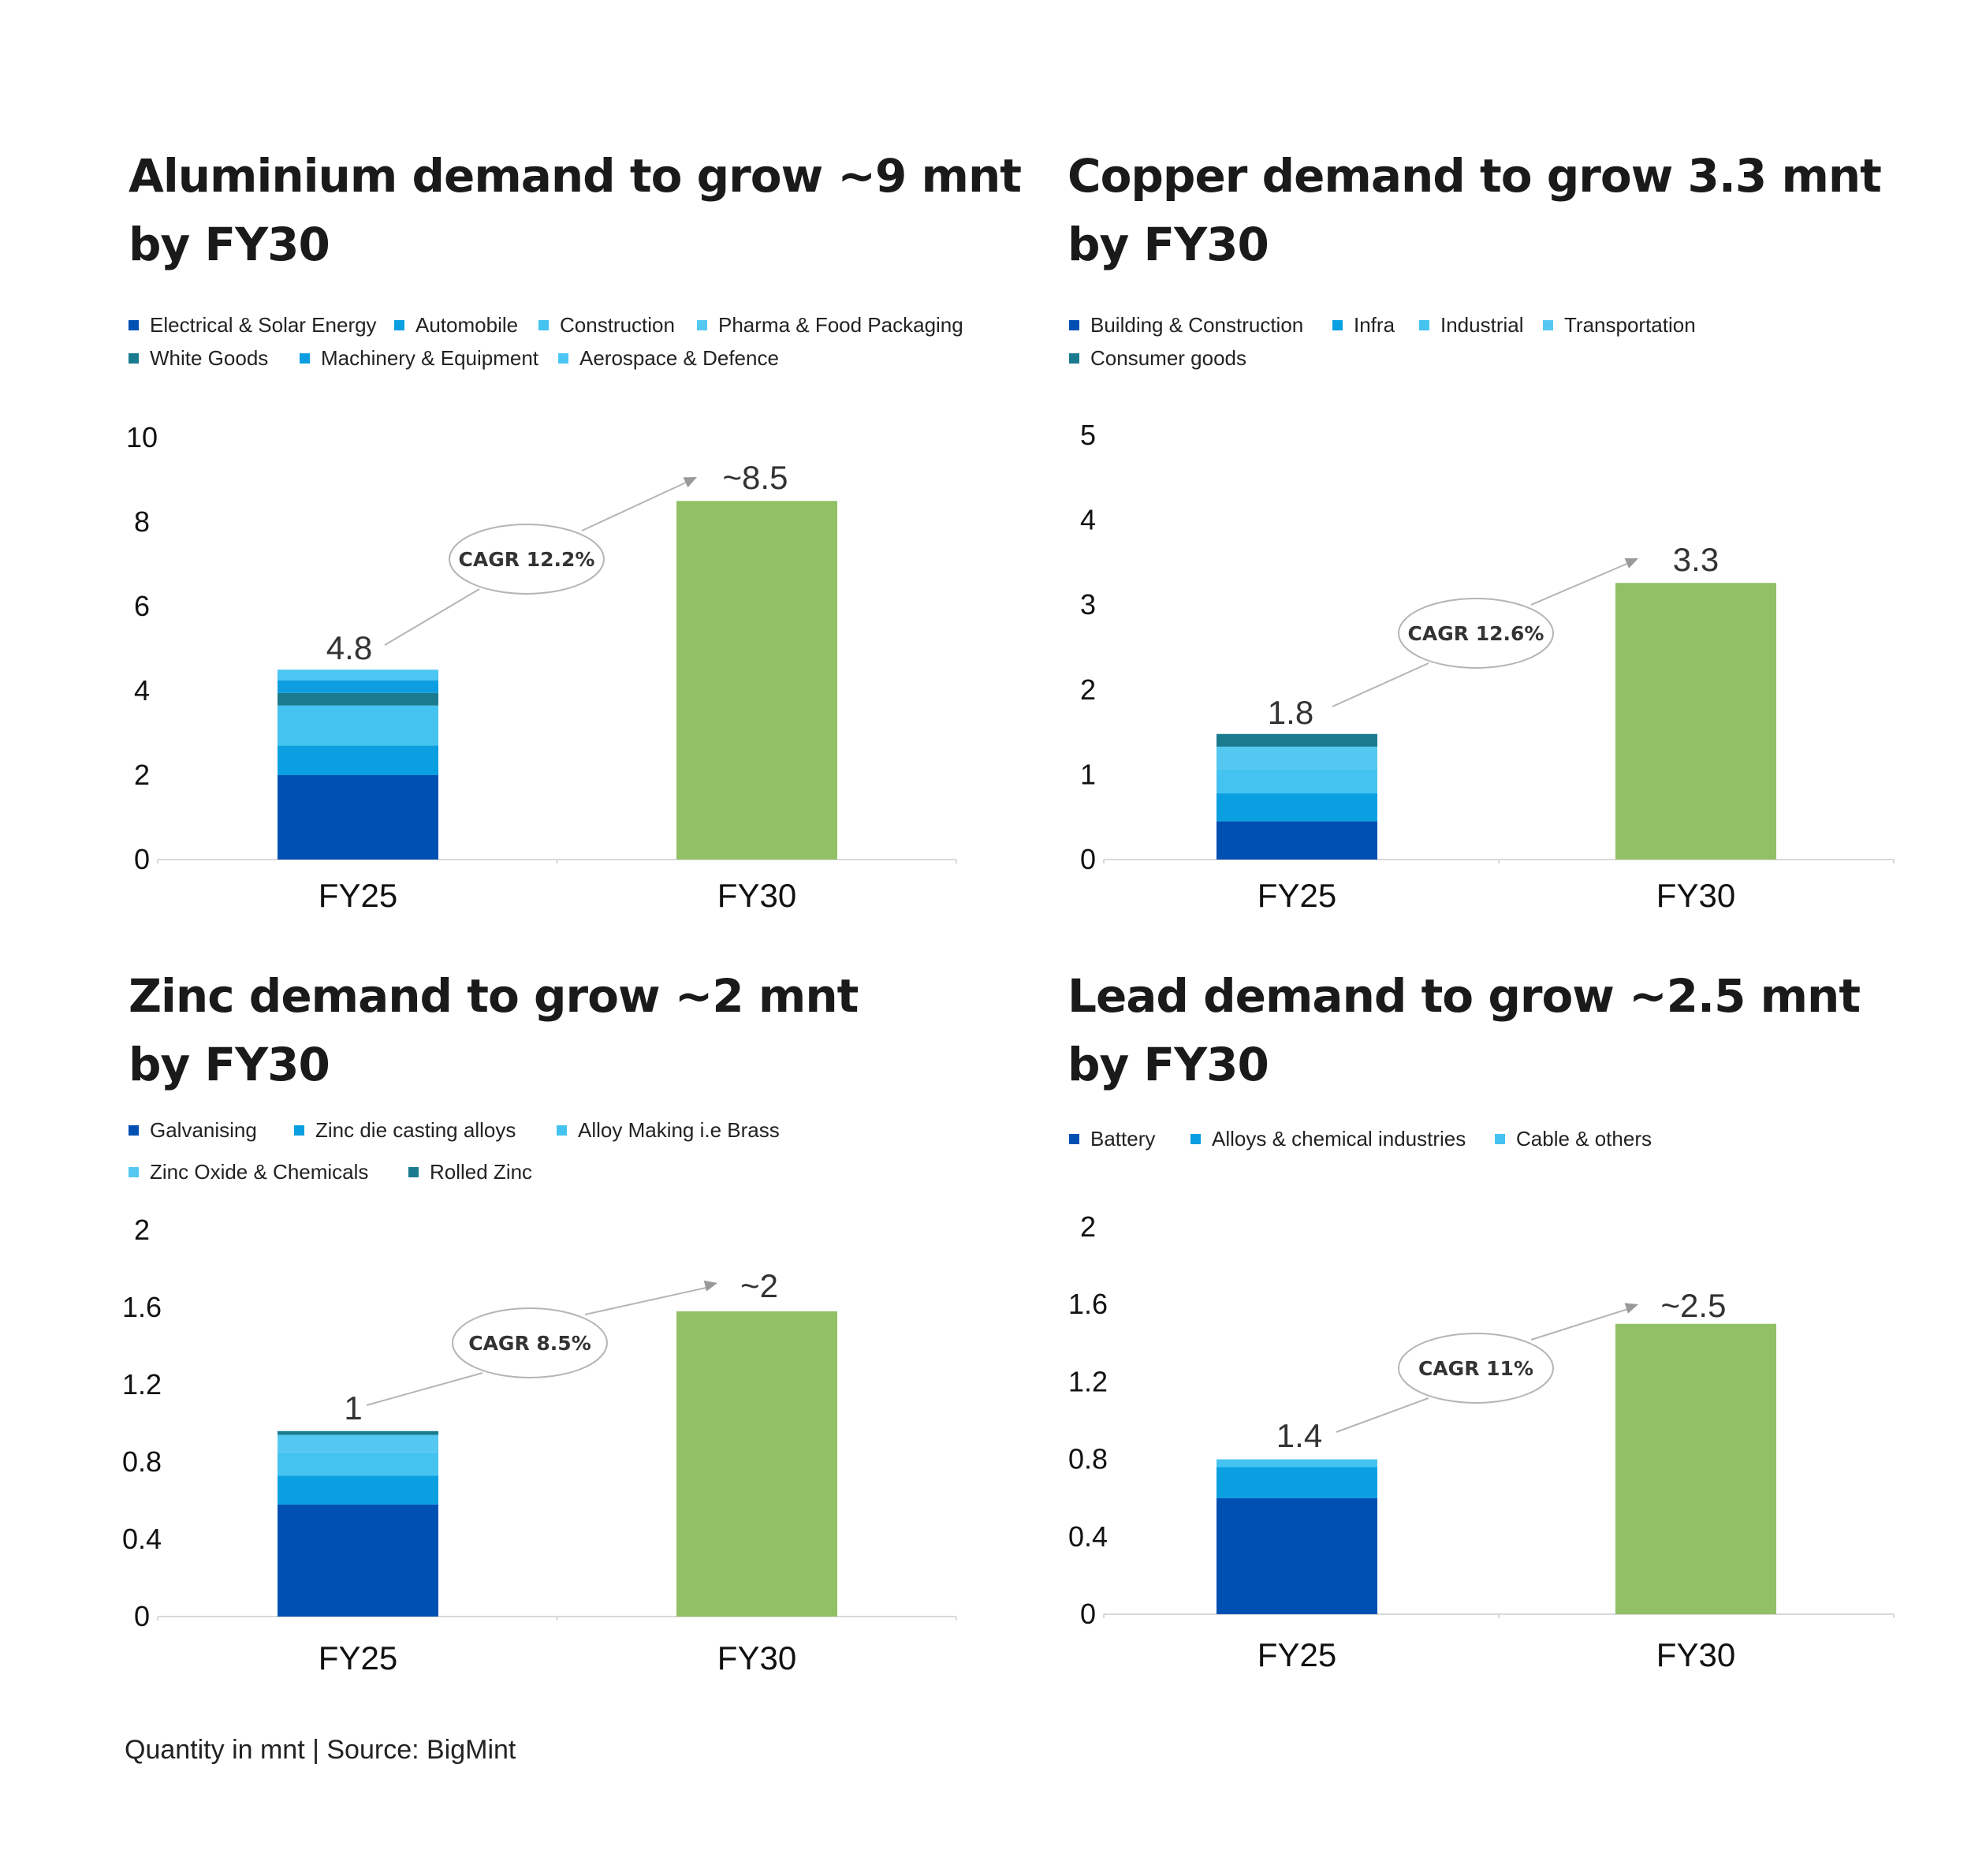  What do you see at coordinates (529, 1343) in the screenshot?
I see `cagr-label: CAGR 8.5%` at bounding box center [529, 1343].